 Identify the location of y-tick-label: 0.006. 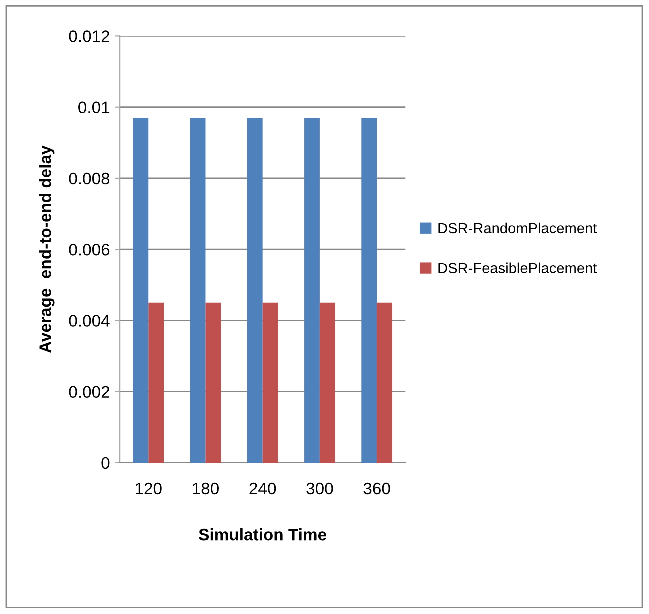
(89, 250).